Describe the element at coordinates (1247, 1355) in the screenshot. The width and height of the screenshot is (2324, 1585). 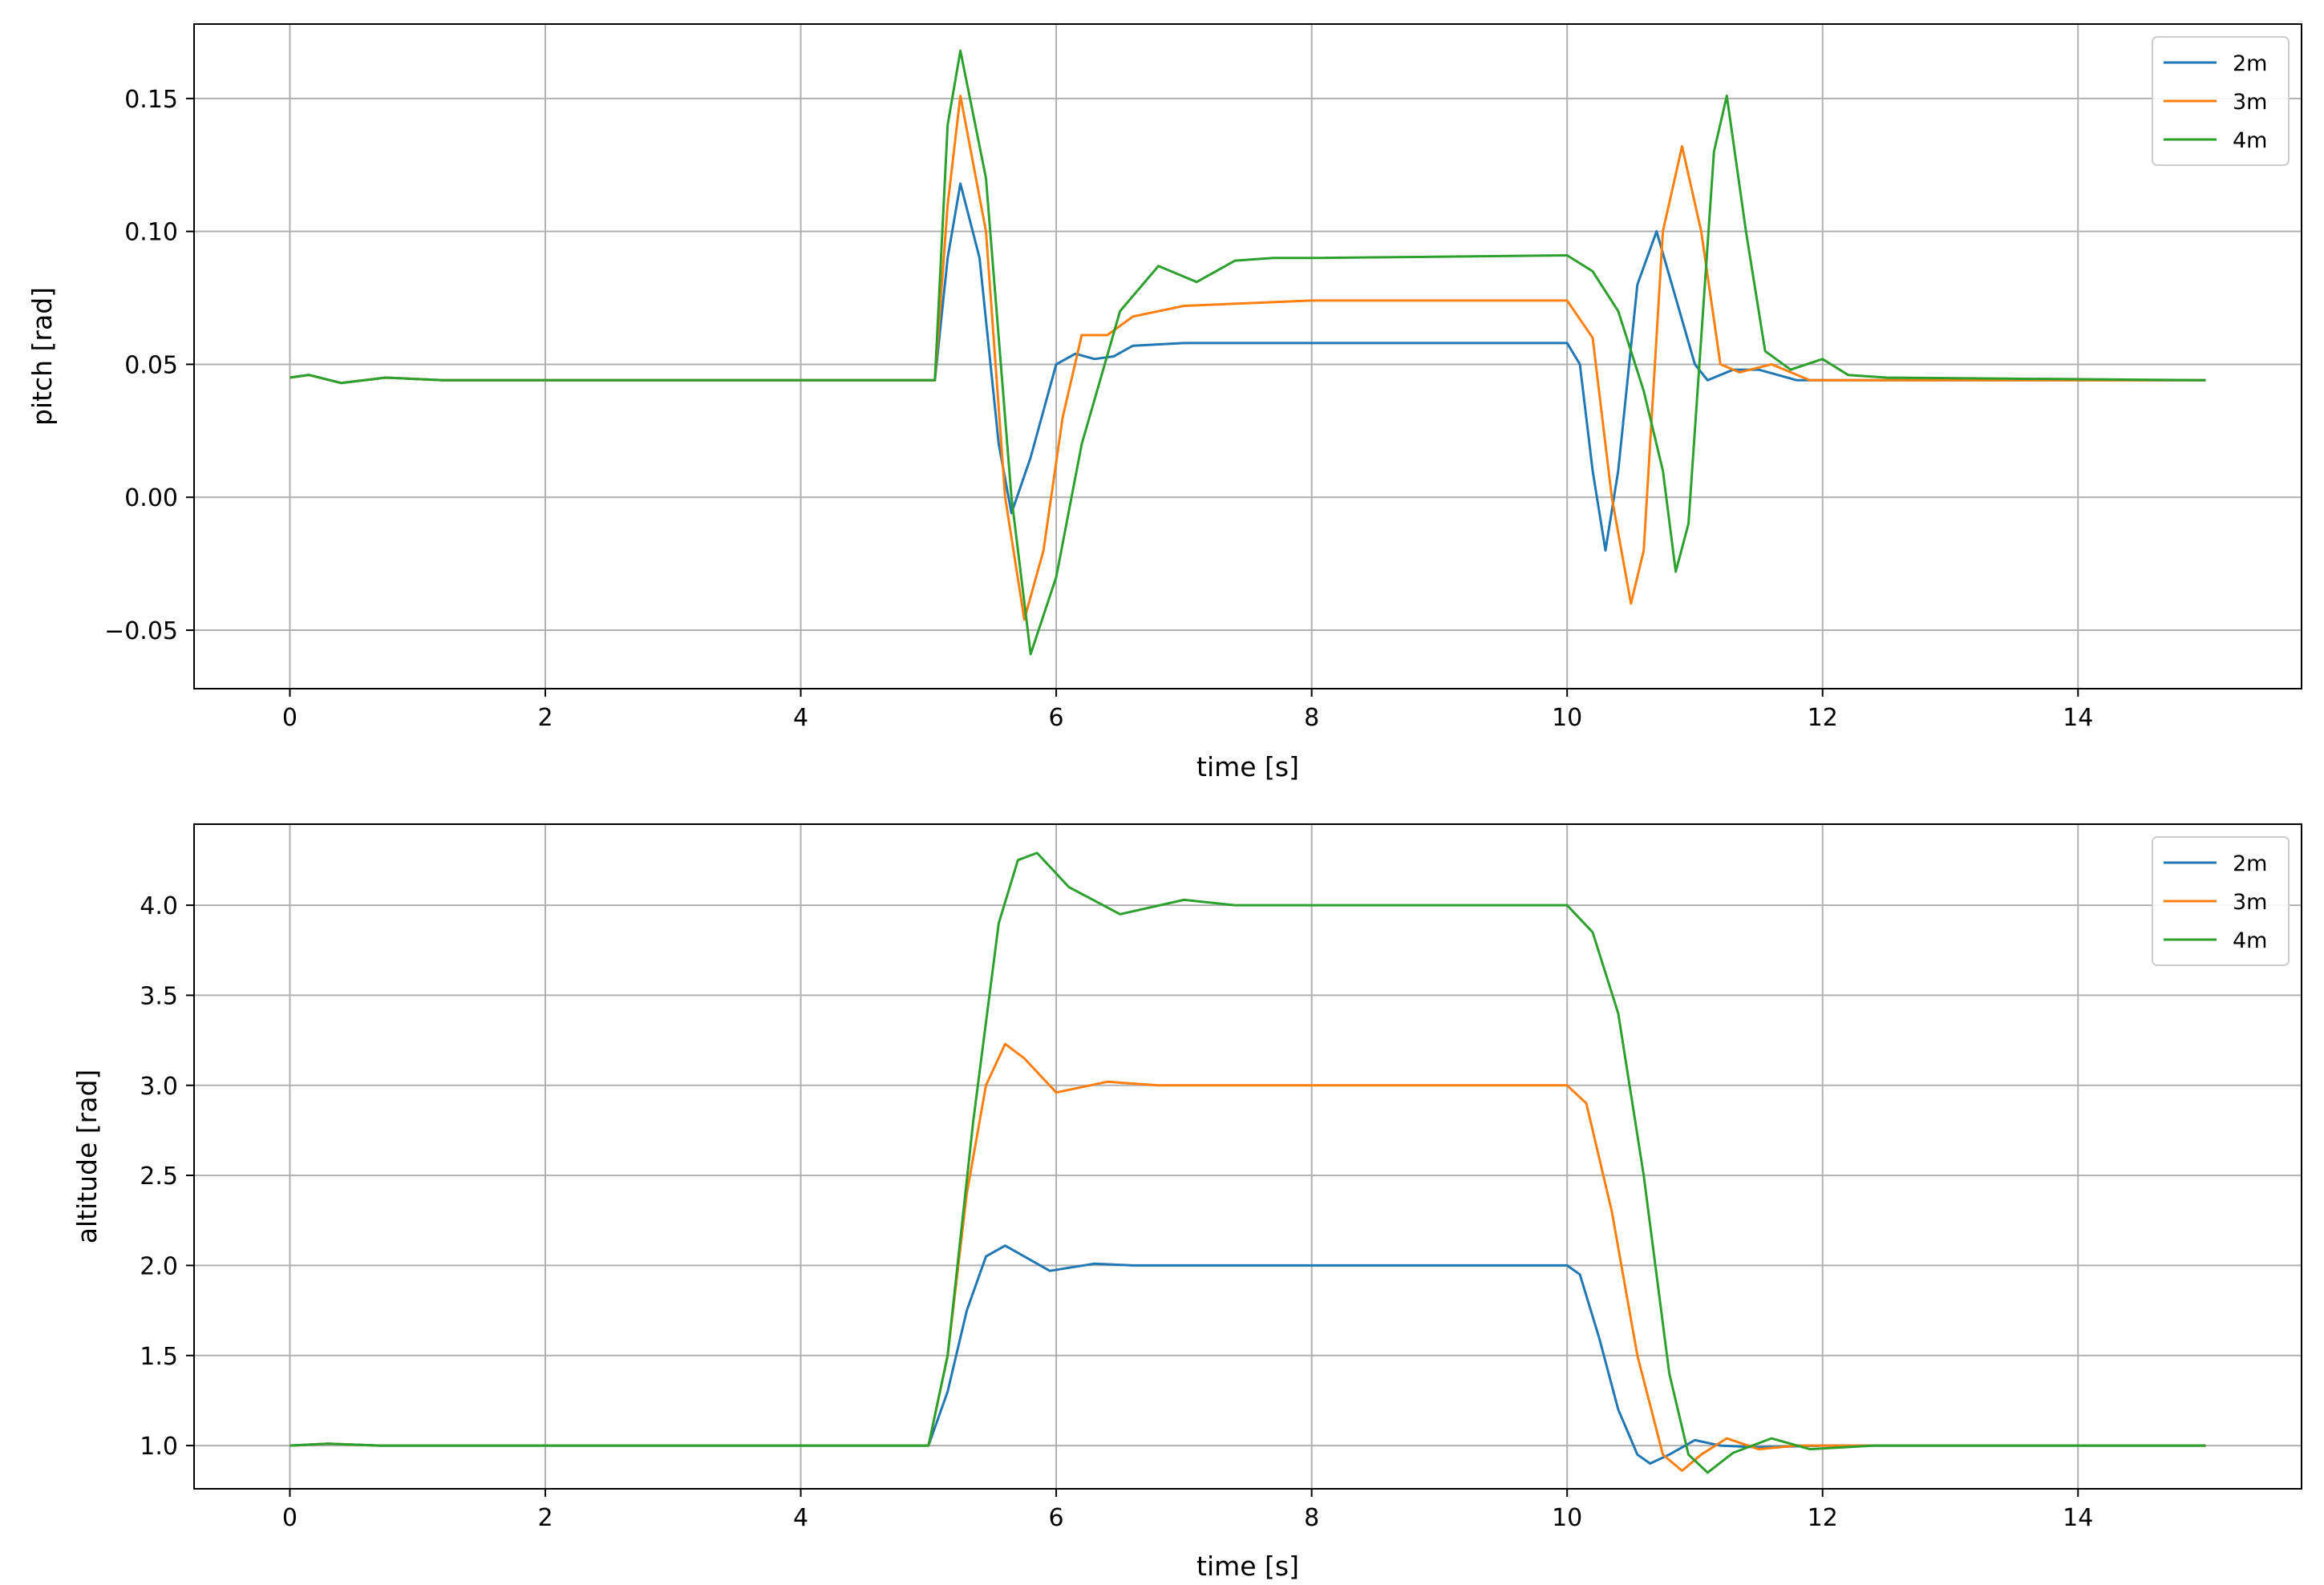
I see `series-line-2m` at that location.